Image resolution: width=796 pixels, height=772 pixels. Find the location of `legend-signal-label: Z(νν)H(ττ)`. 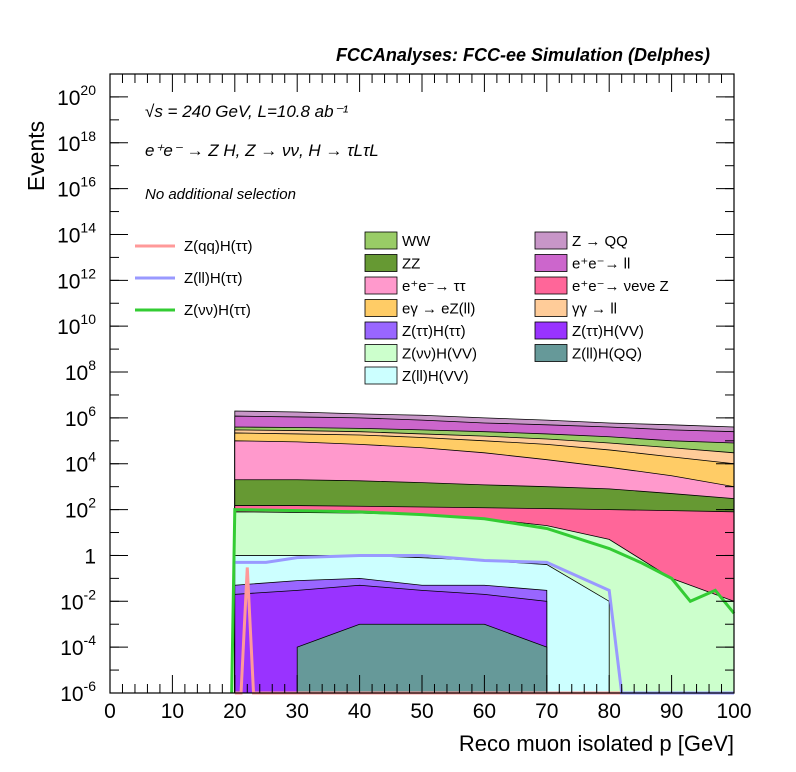

legend-signal-label: Z(νν)H(ττ) is located at coordinates (217, 310).